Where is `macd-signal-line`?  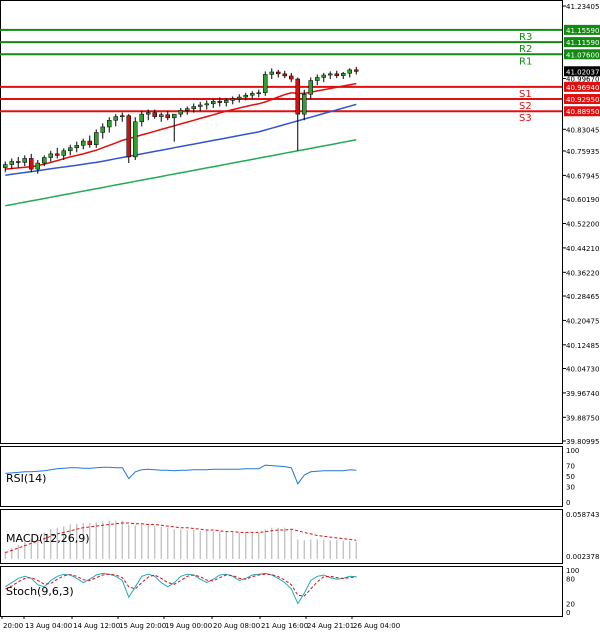 macd-signal-line is located at coordinates (181, 538).